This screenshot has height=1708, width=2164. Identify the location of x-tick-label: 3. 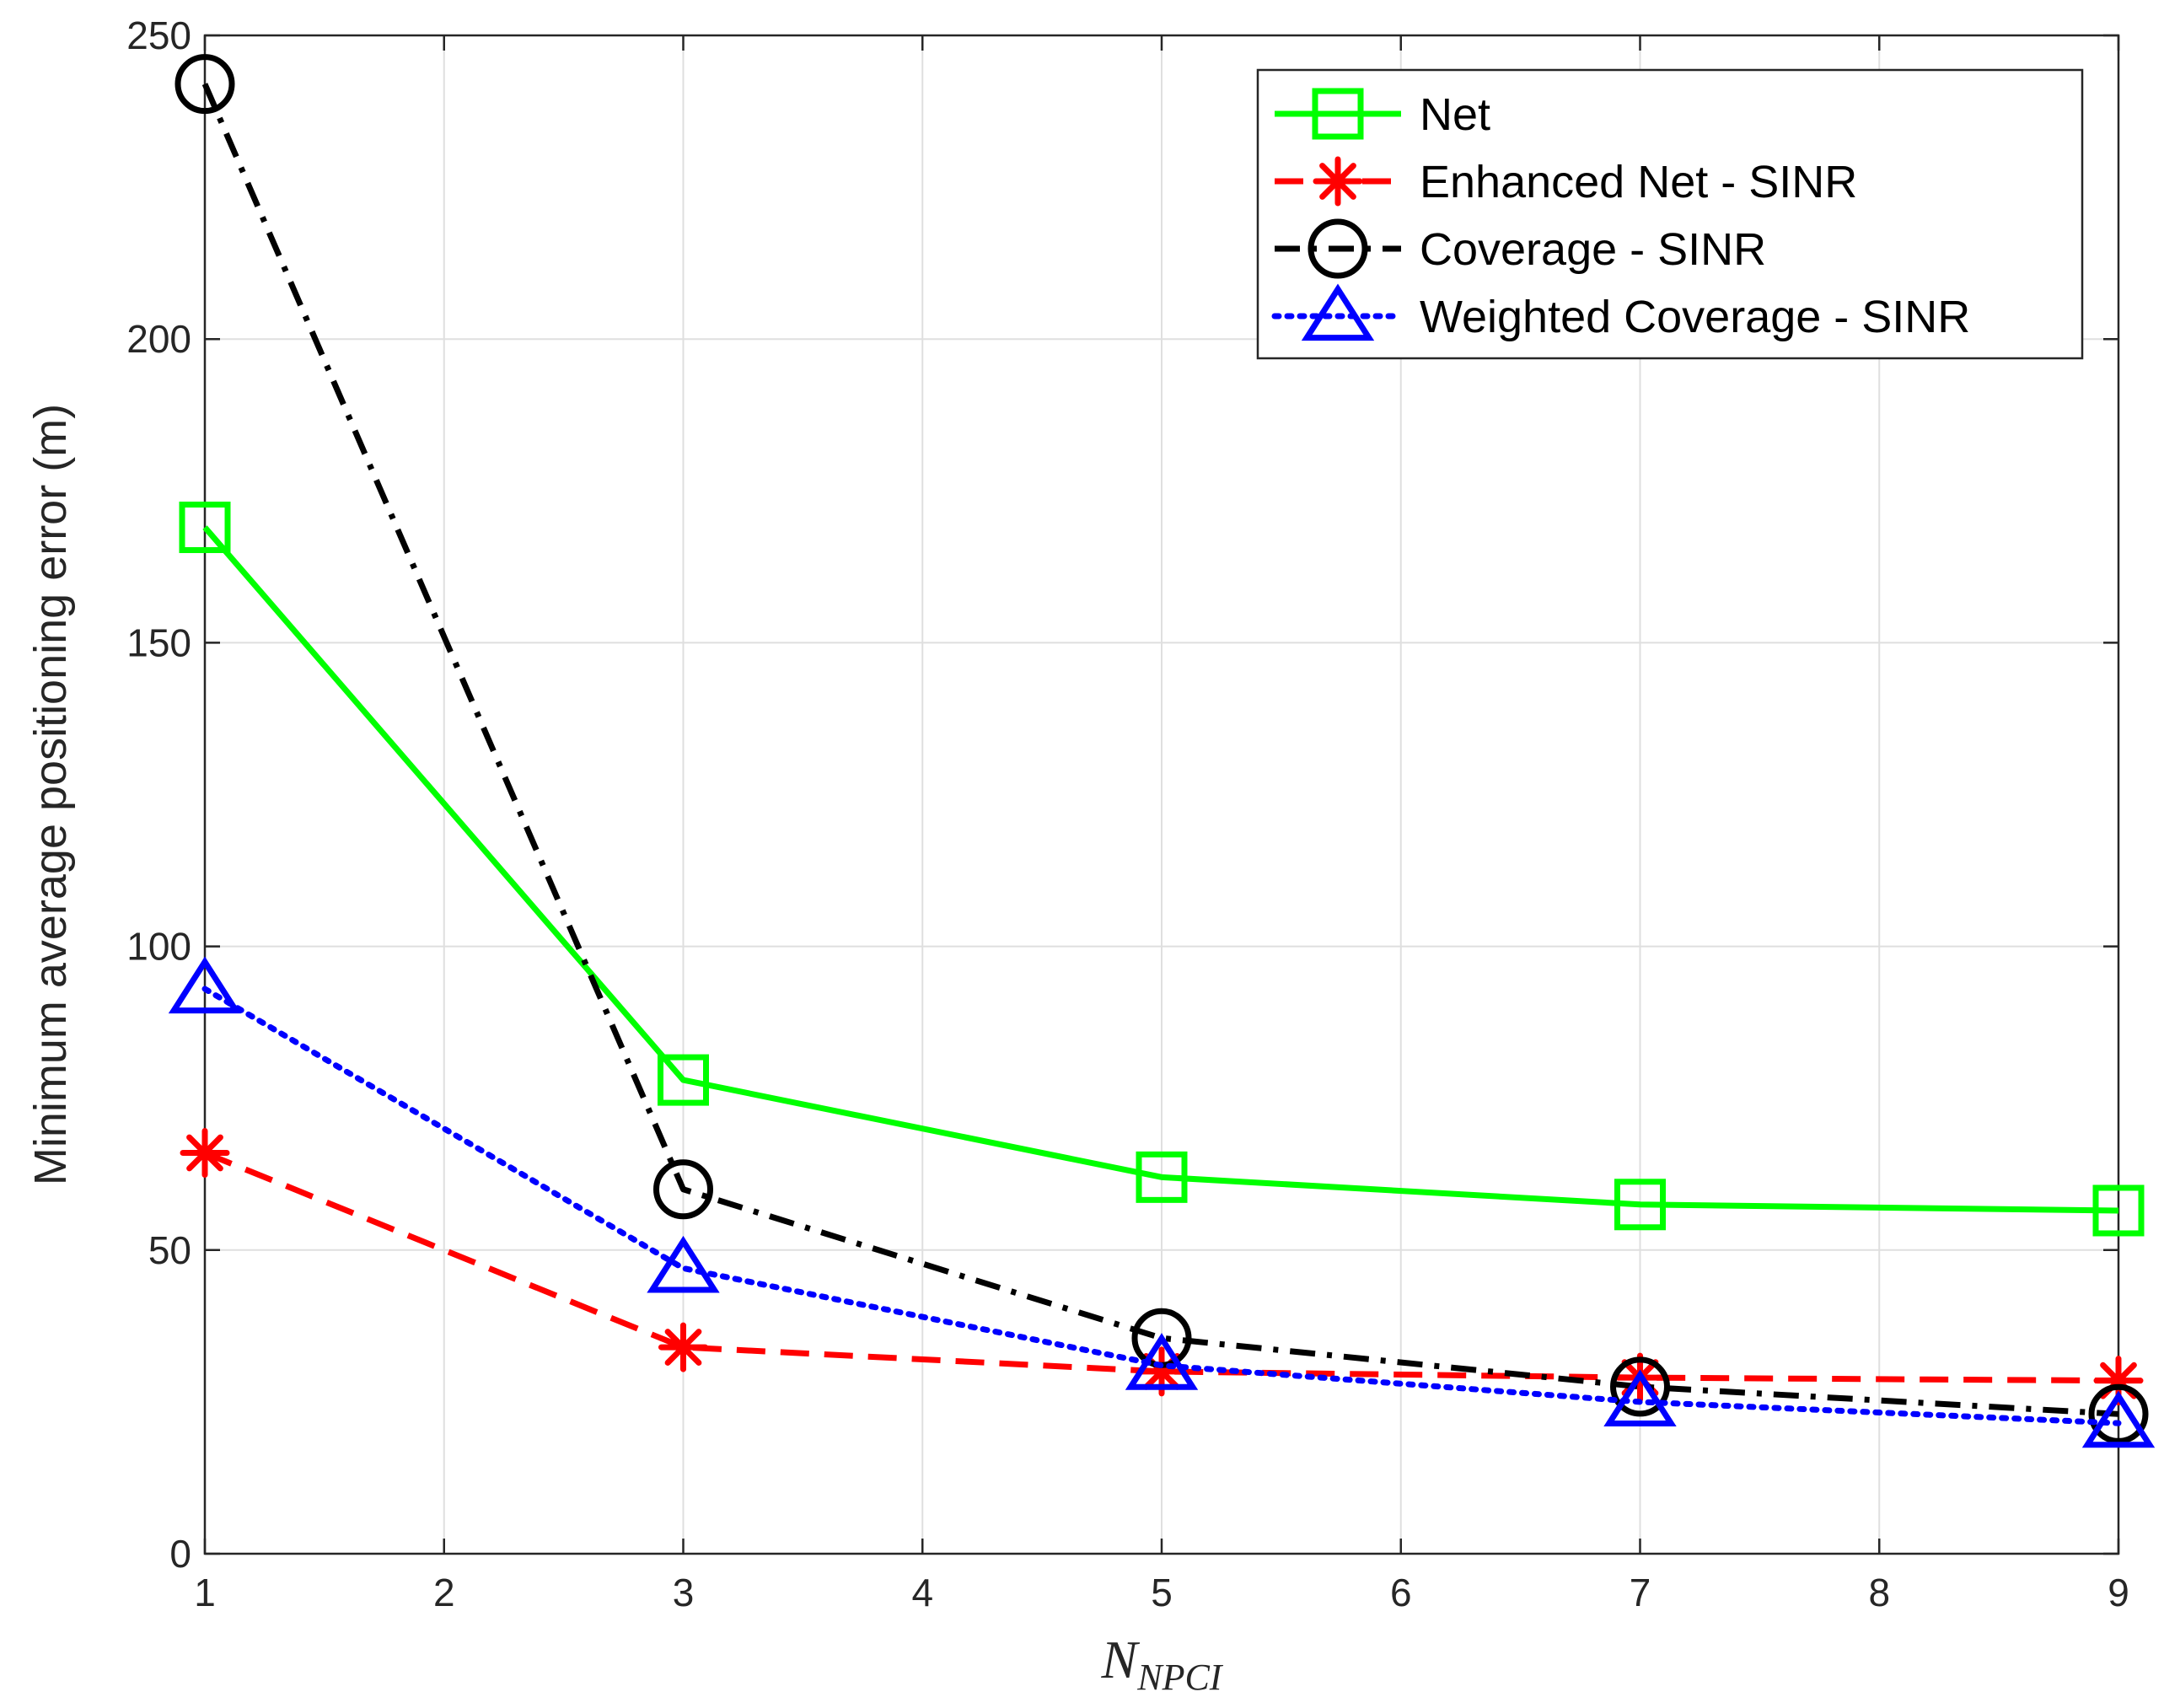
(684, 1592).